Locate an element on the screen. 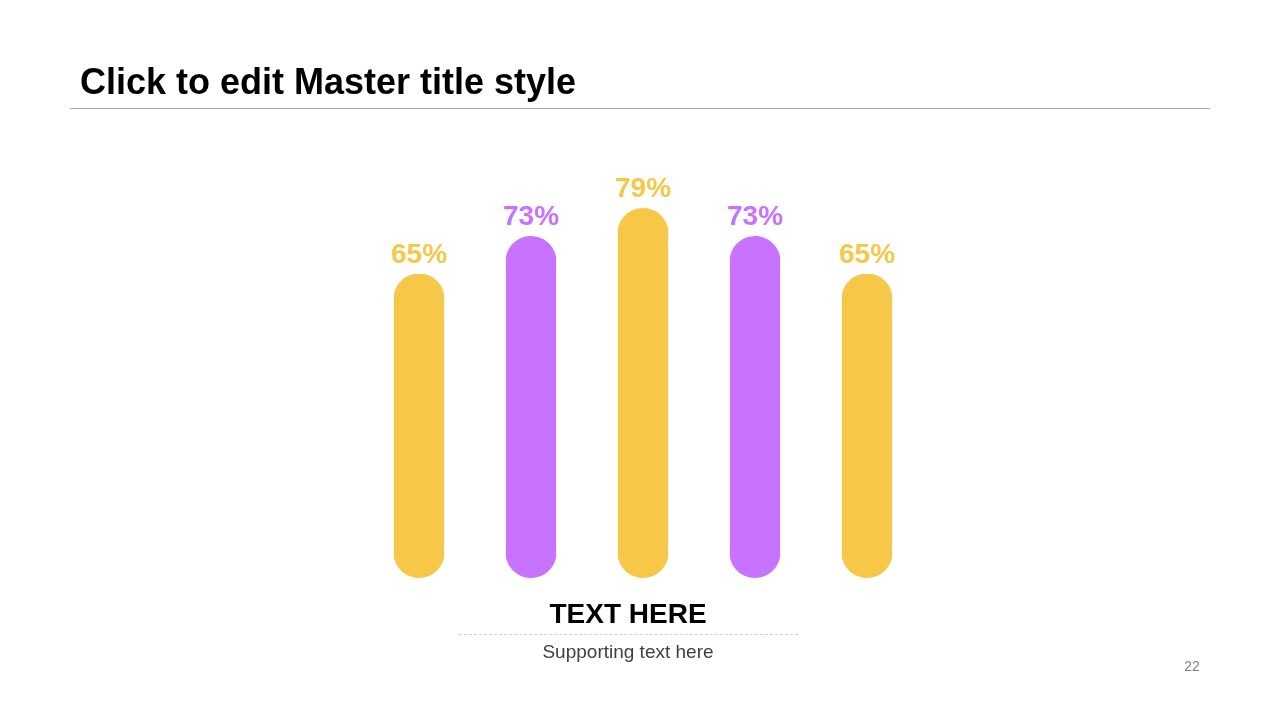 The image size is (1280, 720). text: 22 is located at coordinates (1192, 666).